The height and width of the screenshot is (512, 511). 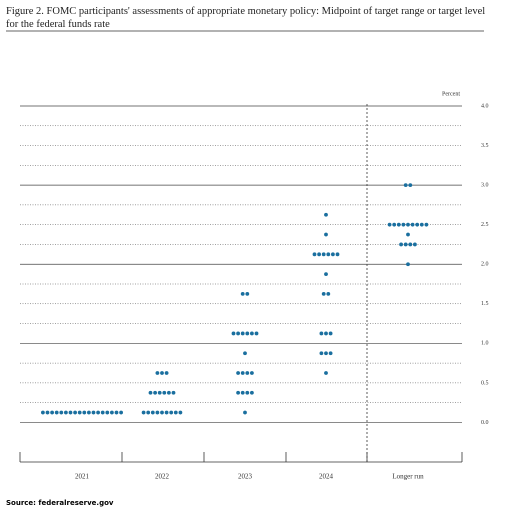 I want to click on x-tick-label: 2024, so click(x=326, y=477).